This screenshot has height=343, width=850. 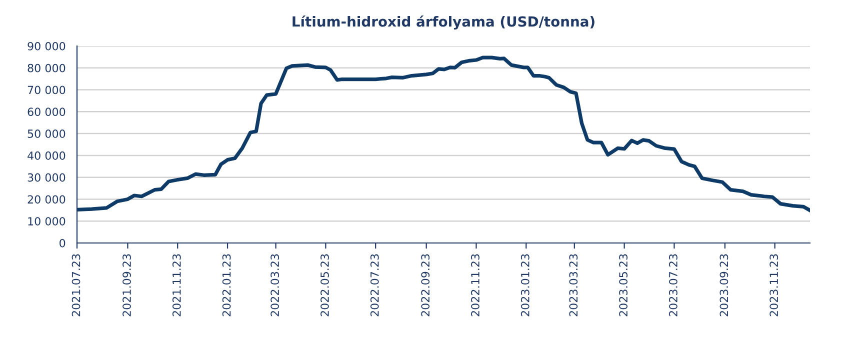 What do you see at coordinates (573, 285) in the screenshot?
I see `x-tick-label: 2023.03.23` at bounding box center [573, 285].